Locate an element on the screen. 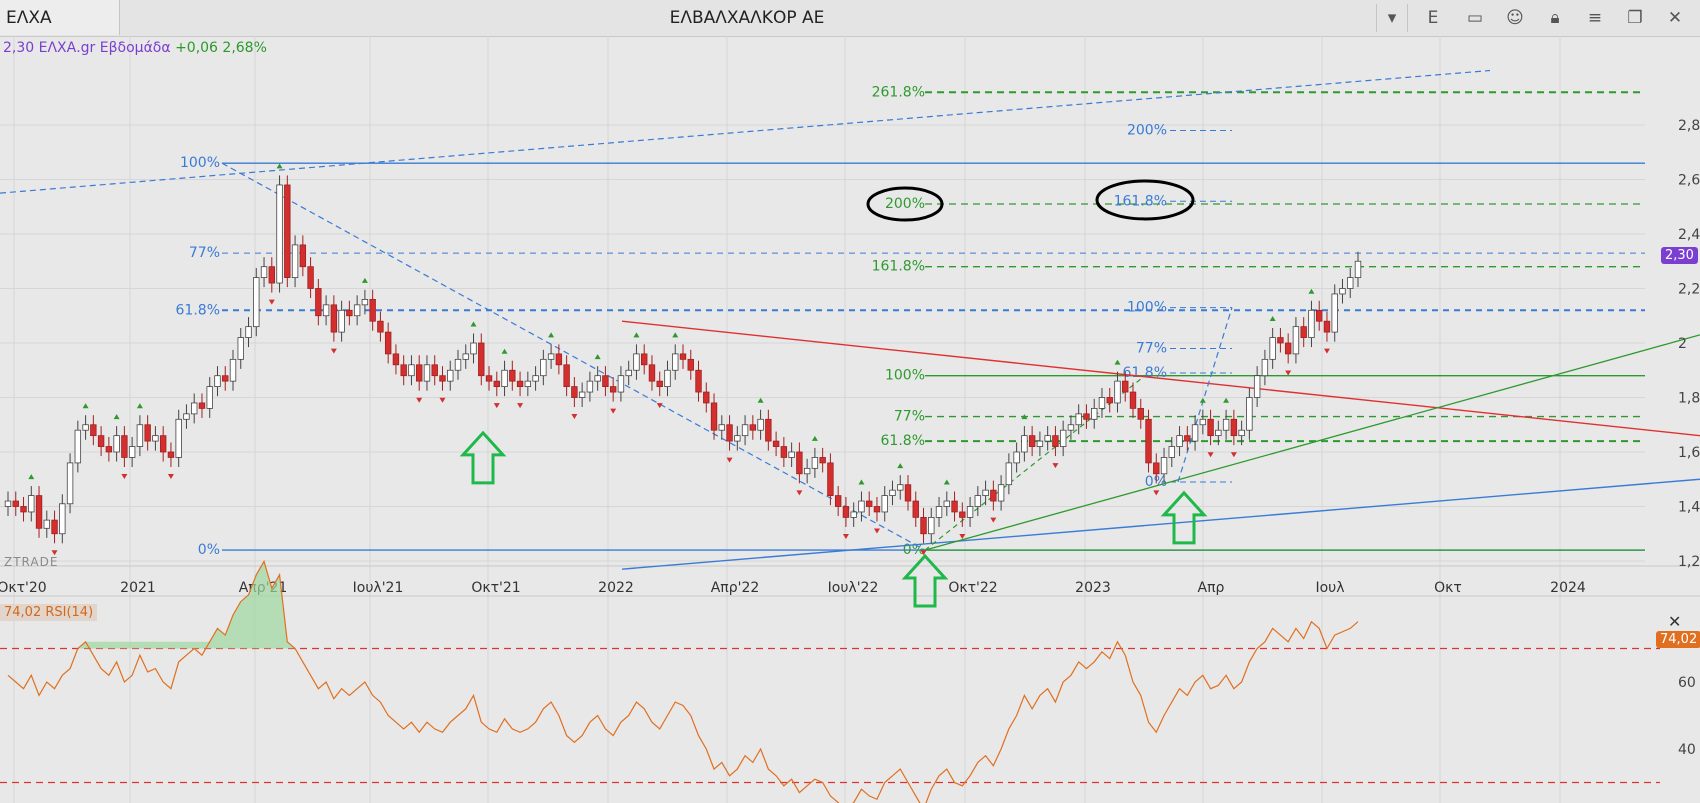 This screenshot has width=1700, height=803. rsi-tick-label: 60 is located at coordinates (1687, 683).